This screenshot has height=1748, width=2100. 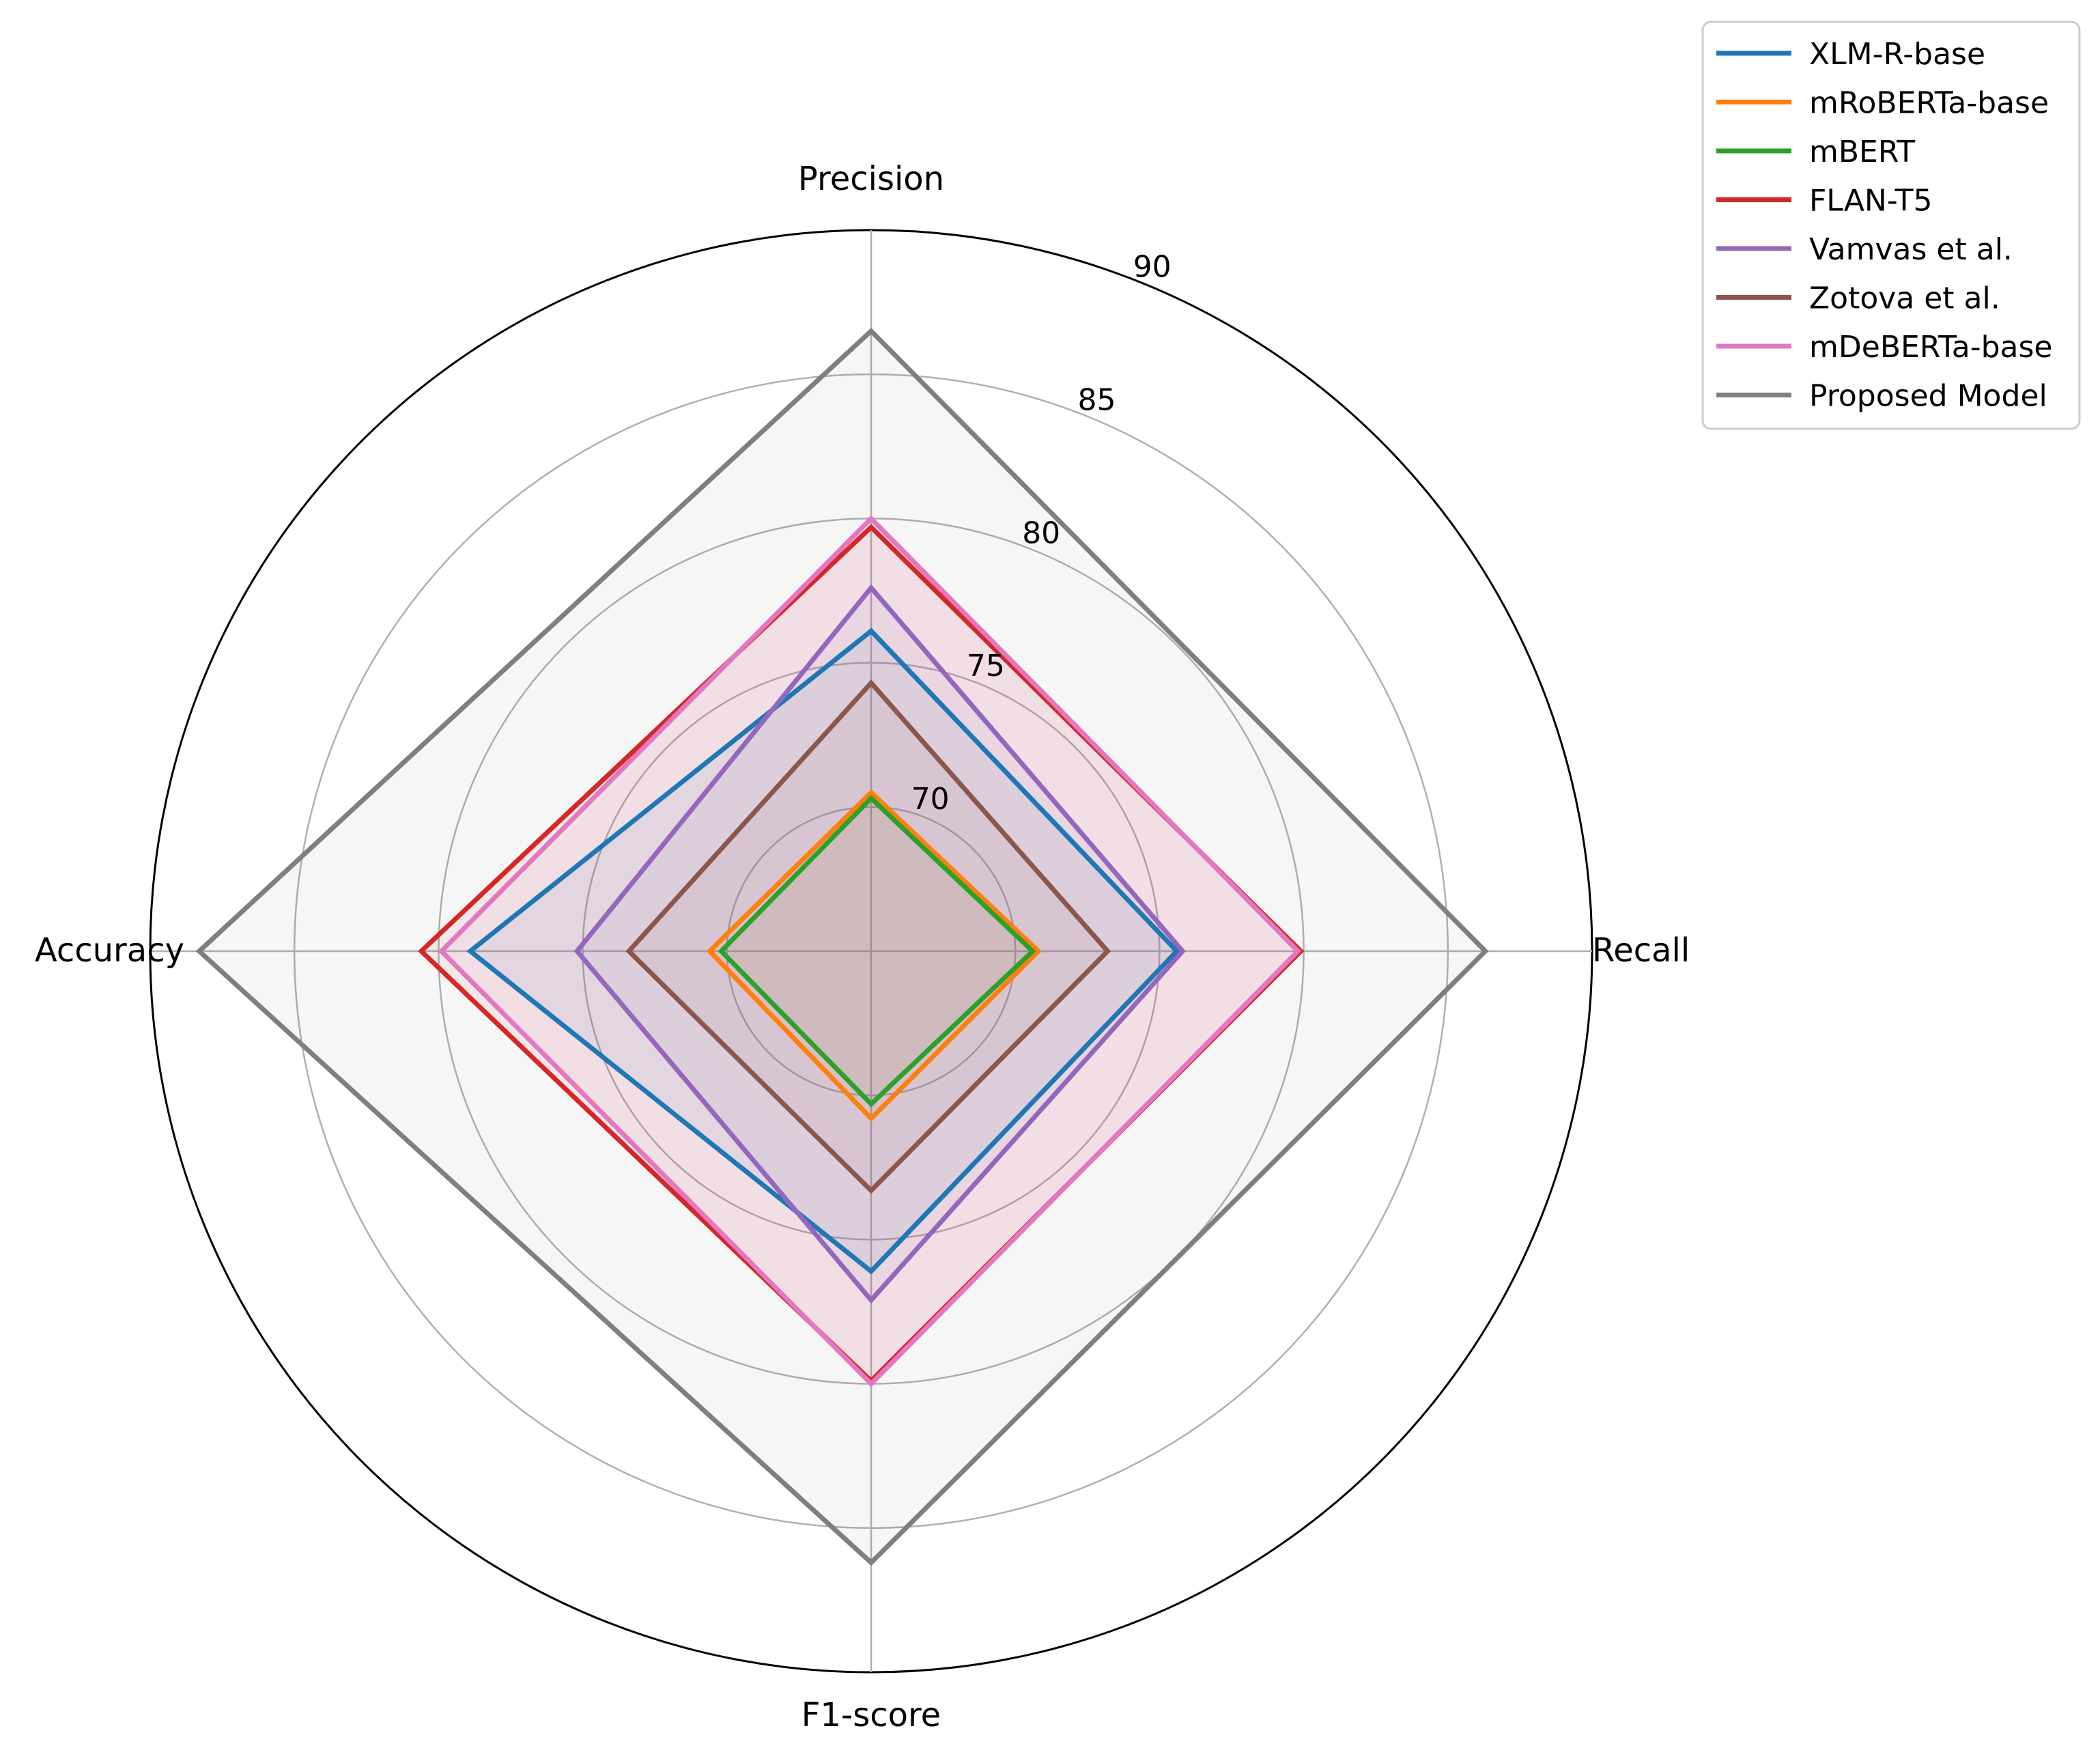 I want to click on axis-label-accuracy: Accuracy, so click(x=109, y=950).